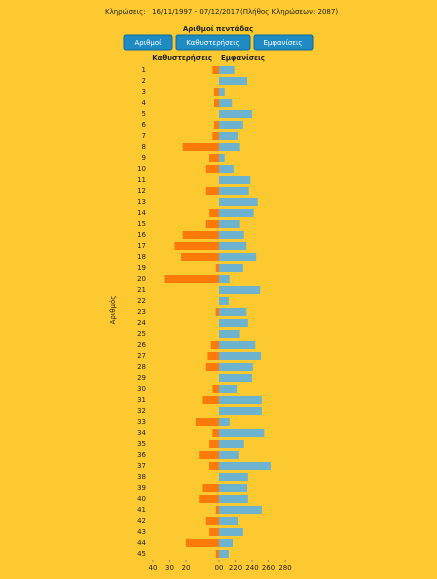  What do you see at coordinates (141, 444) in the screenshot?
I see `y-tick-label: 35` at bounding box center [141, 444].